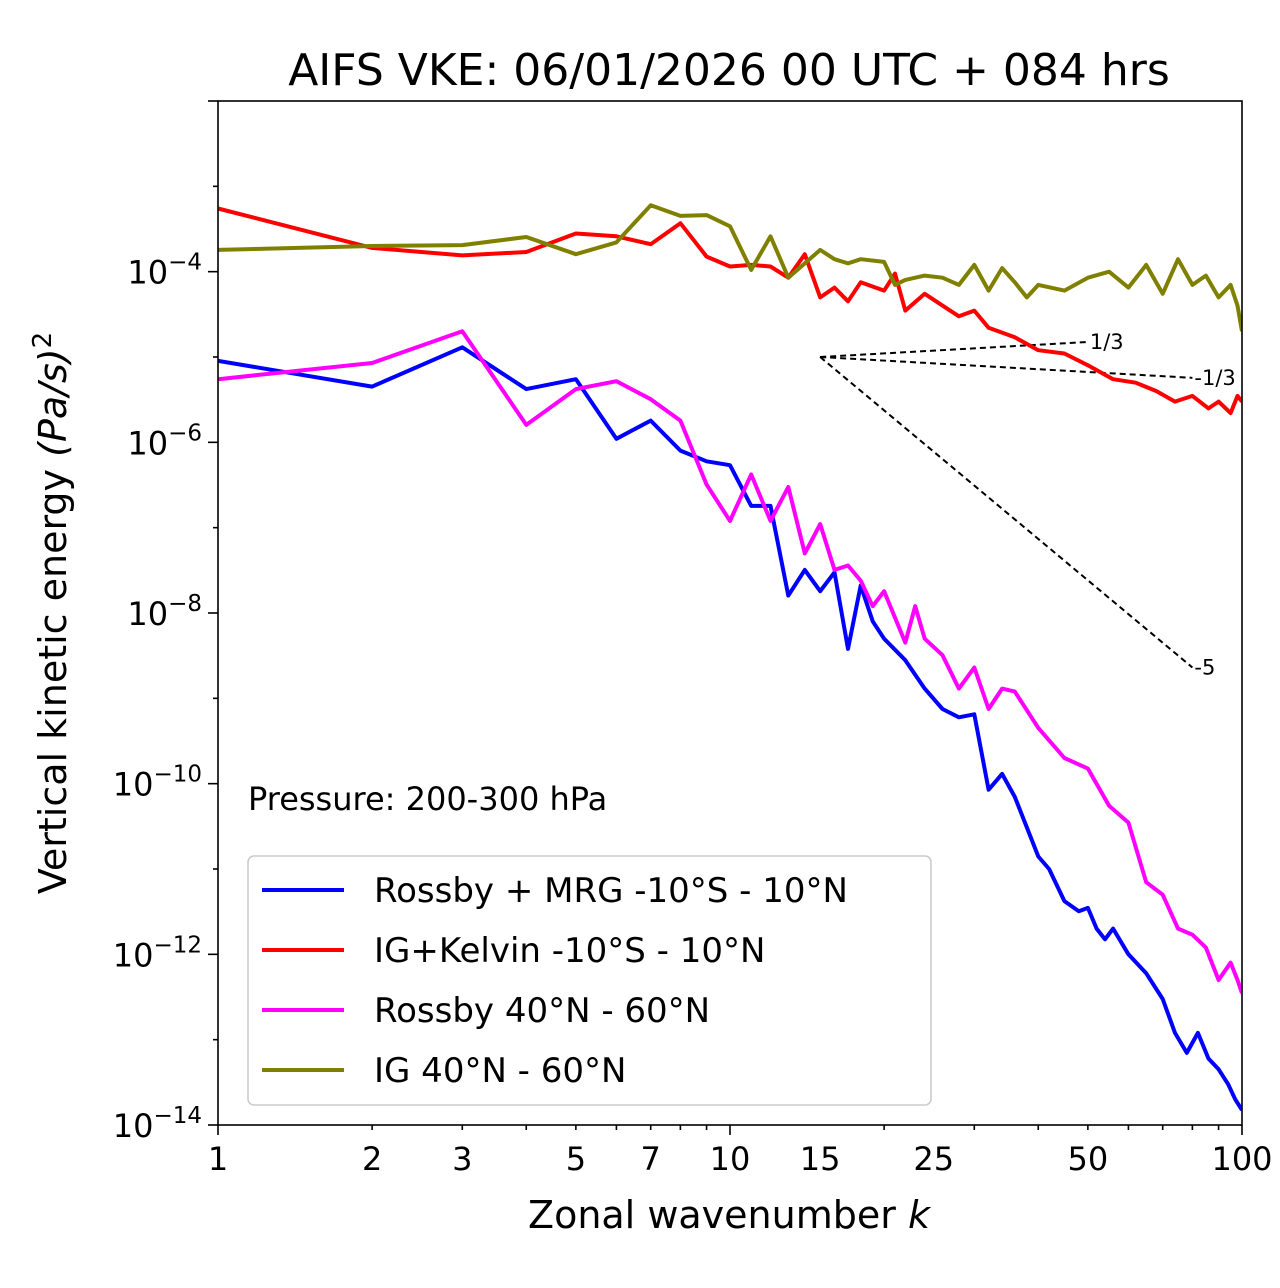  Describe the element at coordinates (1088, 1159) in the screenshot. I see `x-tick-label: 50` at that location.